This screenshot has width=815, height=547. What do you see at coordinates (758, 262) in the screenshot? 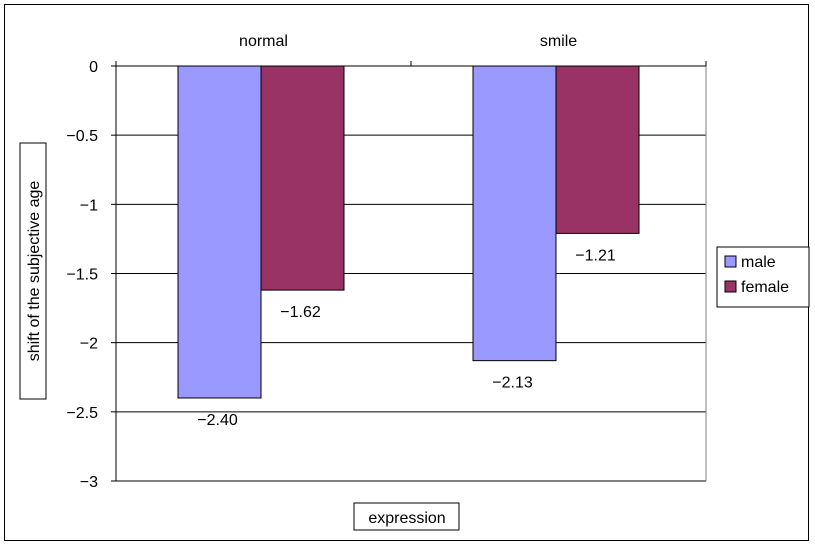
I see `legend-label-male: male` at bounding box center [758, 262].